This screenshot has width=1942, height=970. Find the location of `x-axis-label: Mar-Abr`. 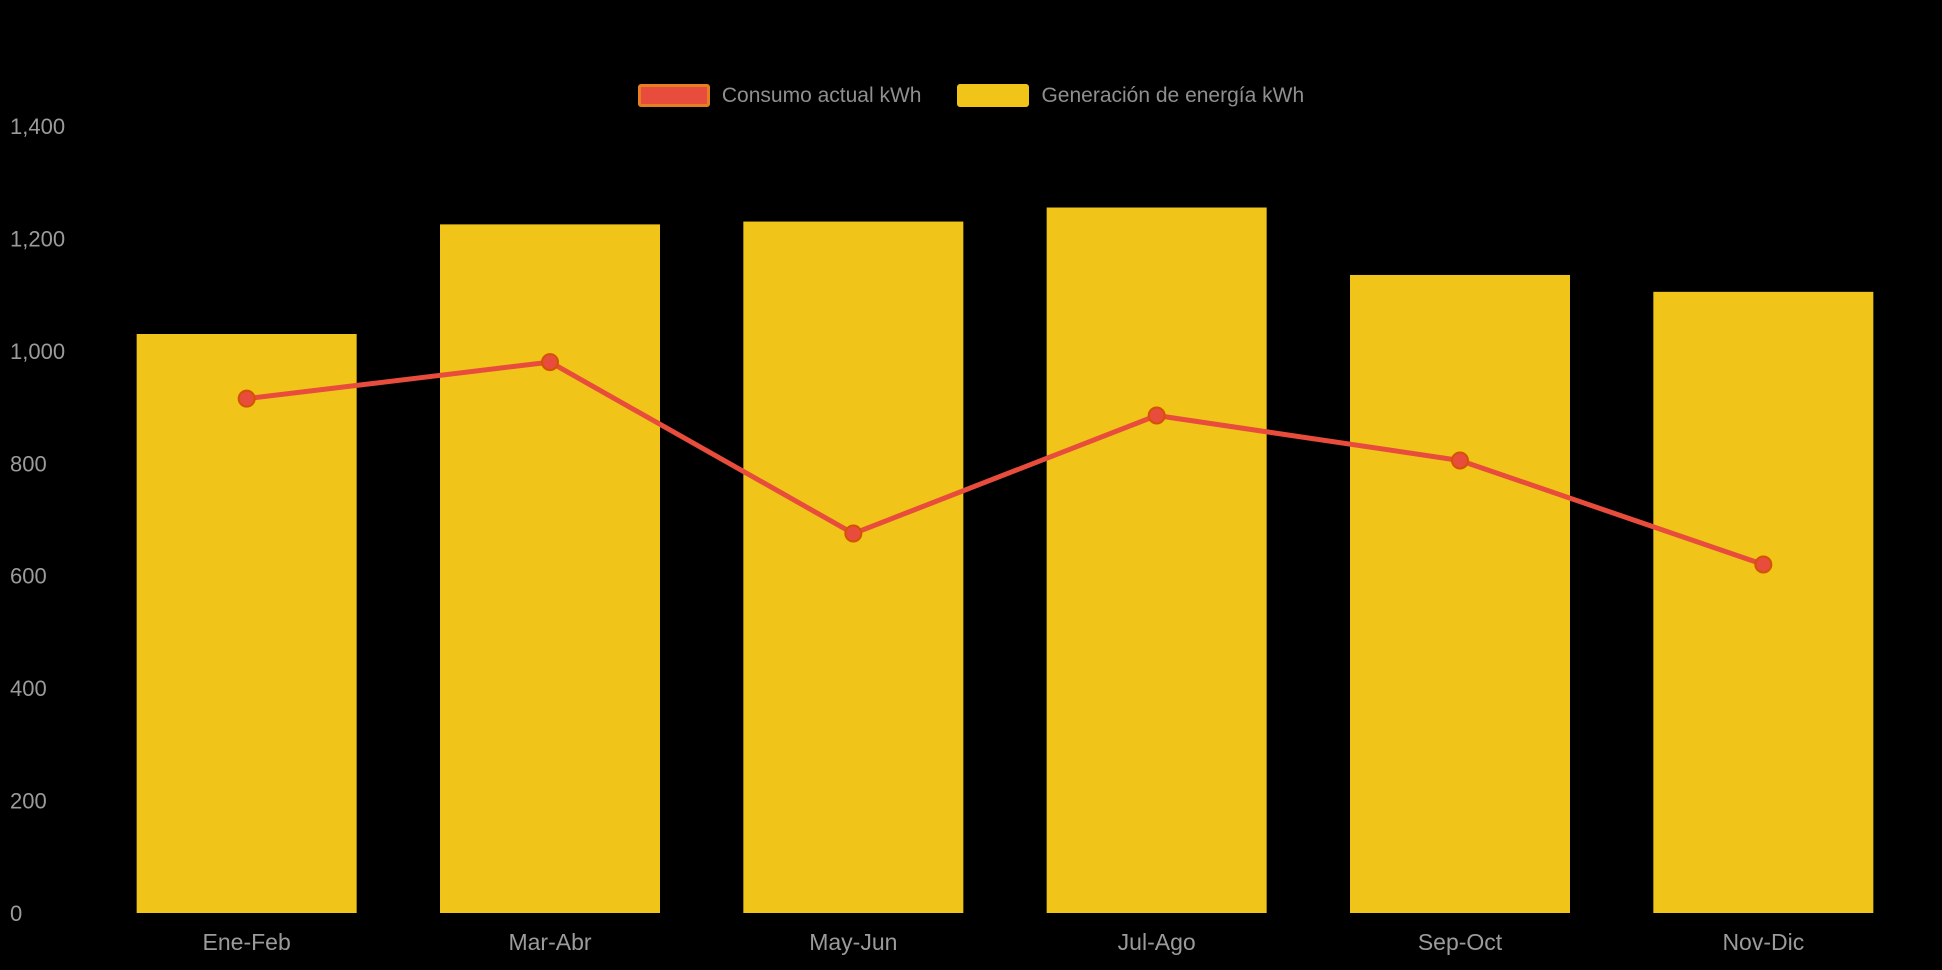

x-axis-label: Mar-Abr is located at coordinates (549, 942).